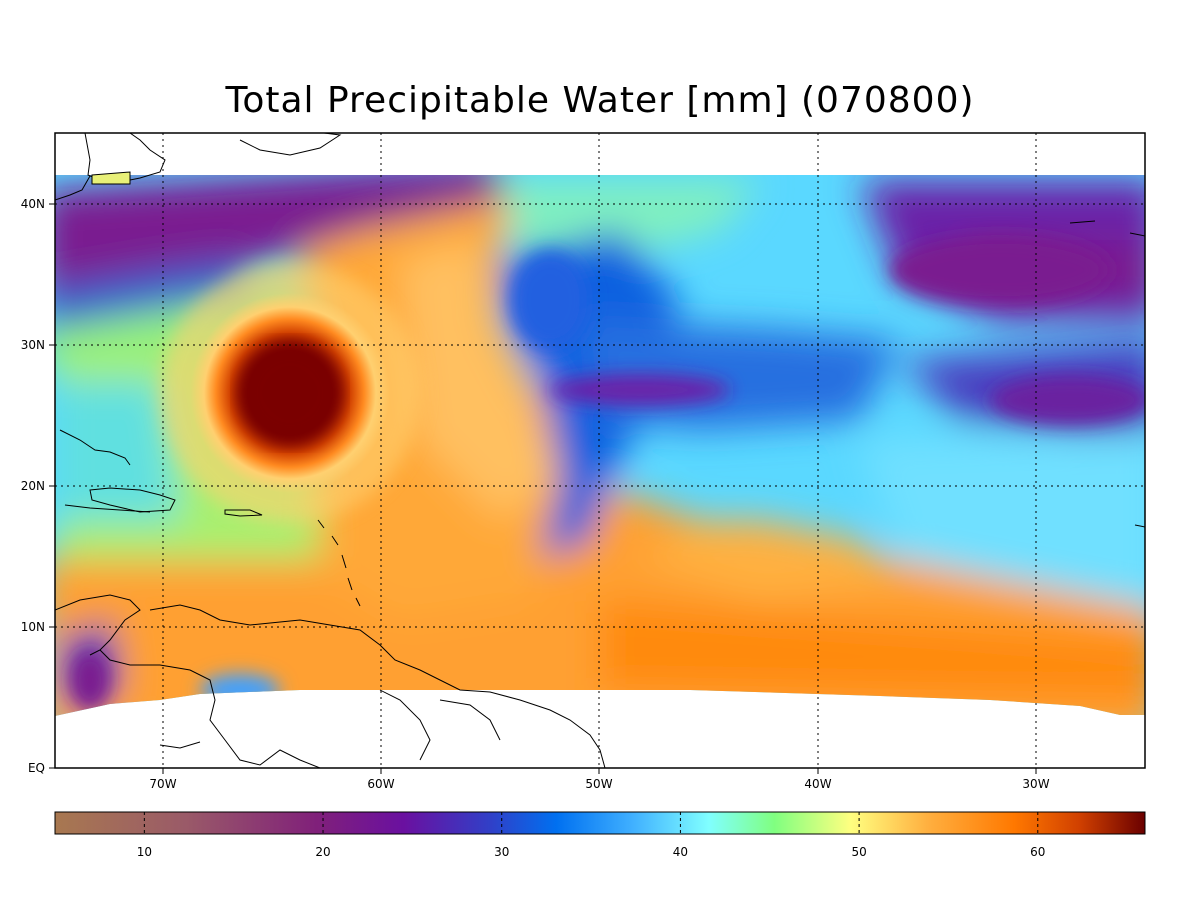 This screenshot has height=900, width=1200. What do you see at coordinates (1037, 852) in the screenshot?
I see `colorbar-tick-label: 60` at bounding box center [1037, 852].